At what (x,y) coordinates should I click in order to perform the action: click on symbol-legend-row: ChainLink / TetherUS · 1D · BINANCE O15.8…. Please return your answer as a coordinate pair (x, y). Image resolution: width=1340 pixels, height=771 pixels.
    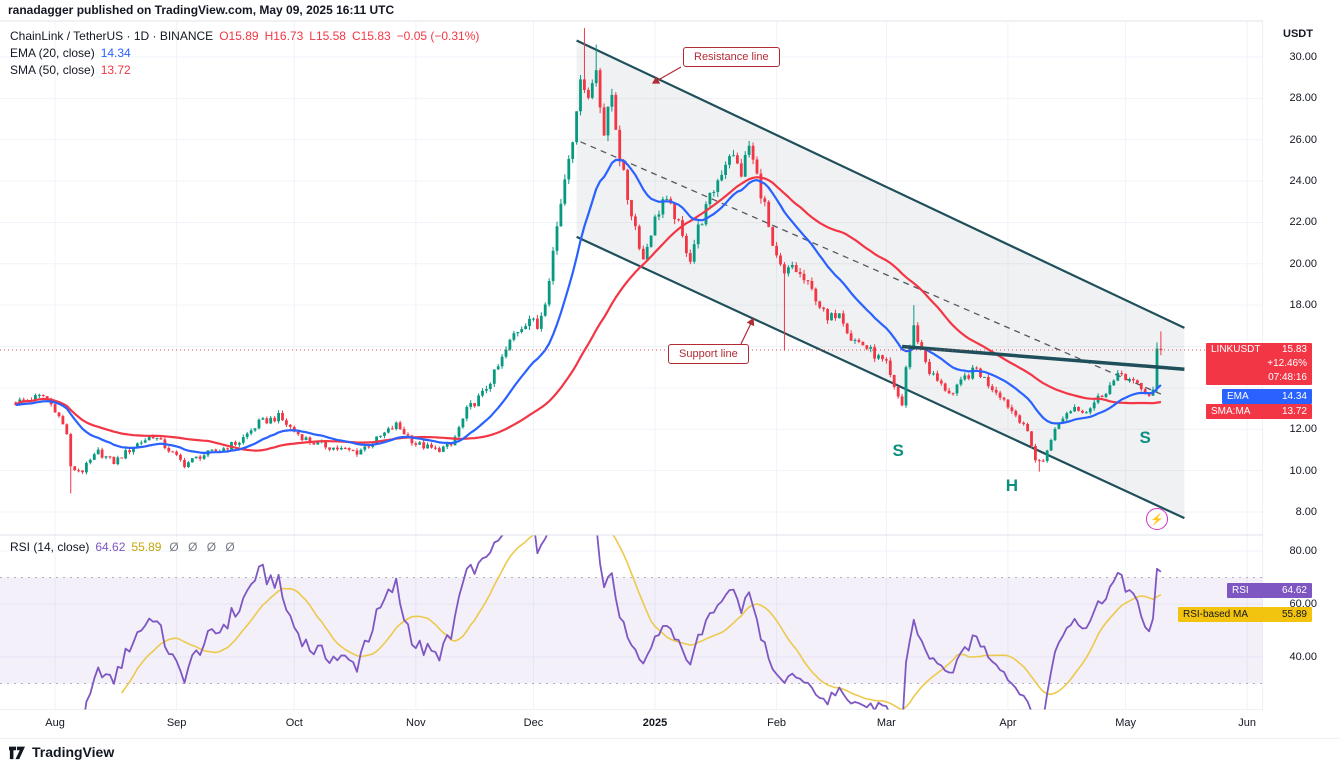
    Looking at the image, I should click on (244, 36).